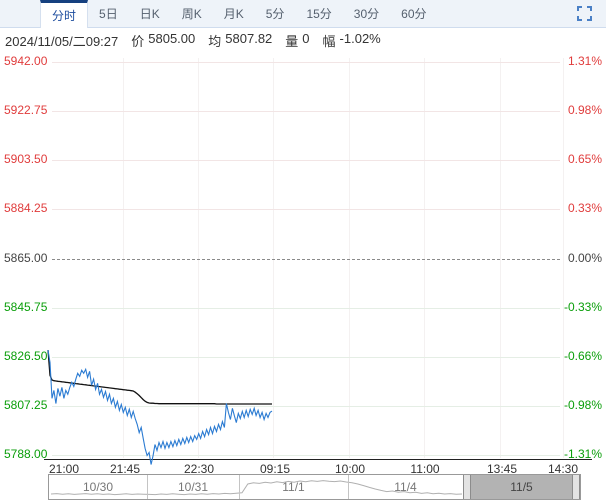 The height and width of the screenshot is (504, 606). What do you see at coordinates (584, 208) in the screenshot?
I see `pct-tick-label: 0.33%` at bounding box center [584, 208].